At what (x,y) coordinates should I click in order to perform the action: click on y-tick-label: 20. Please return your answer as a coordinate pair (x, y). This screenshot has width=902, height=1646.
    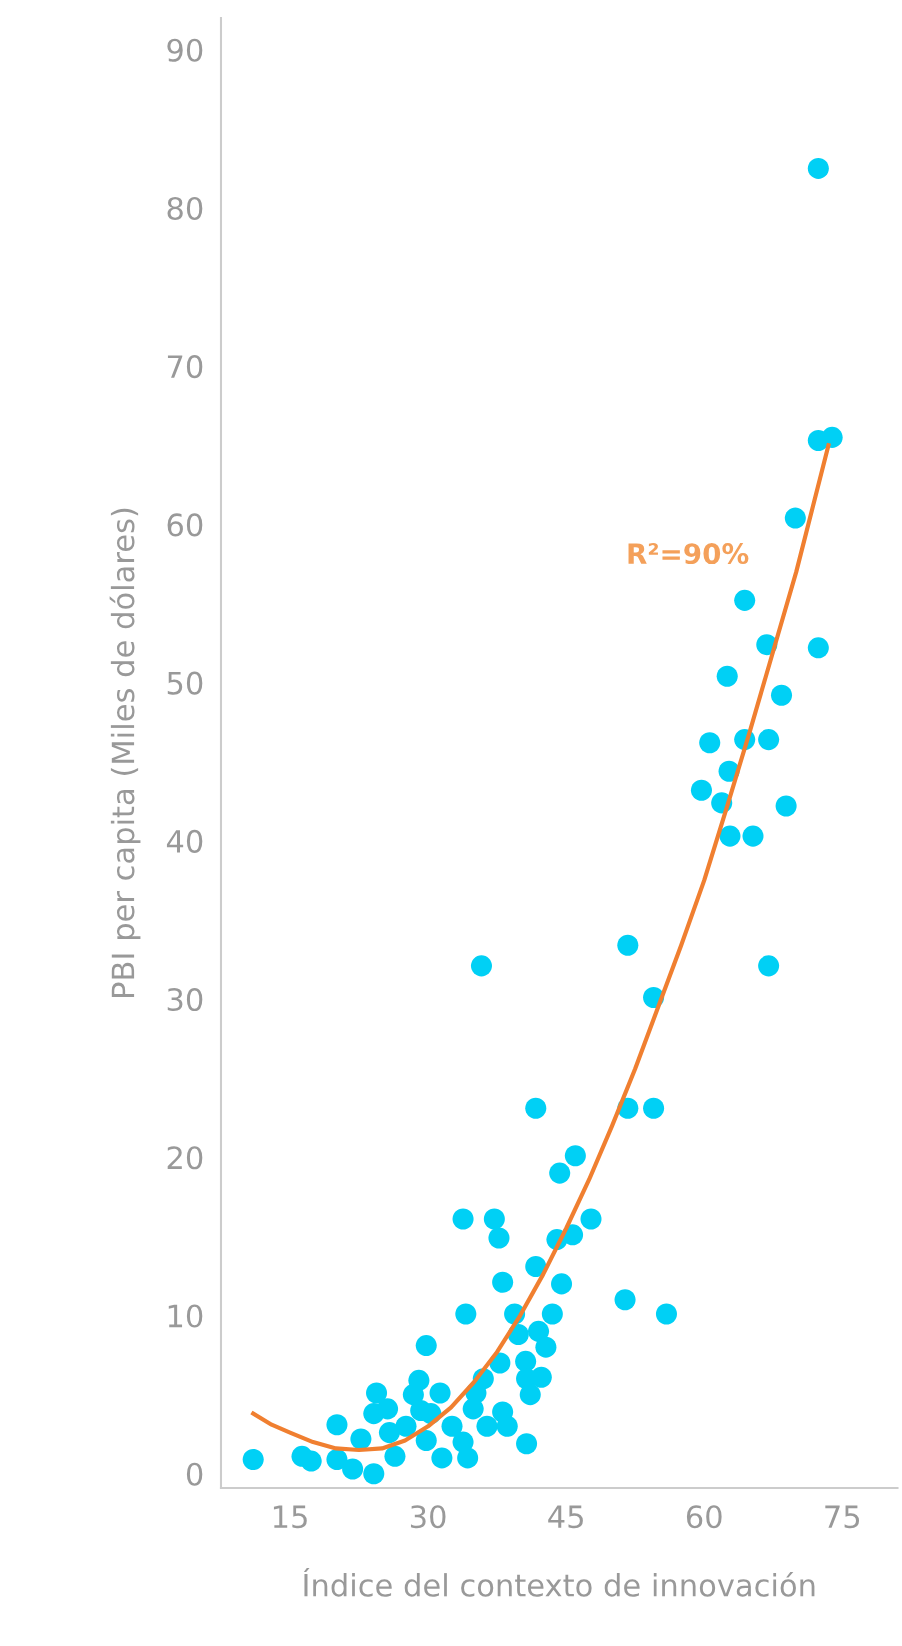
    Looking at the image, I should click on (185, 1158).